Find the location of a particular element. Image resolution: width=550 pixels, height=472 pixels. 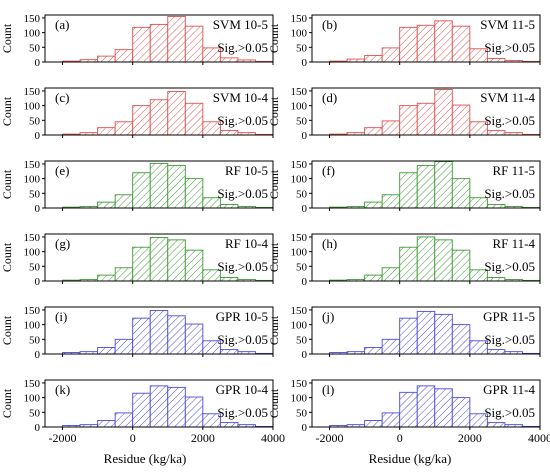

panel-letter: (i) is located at coordinates (61, 316).